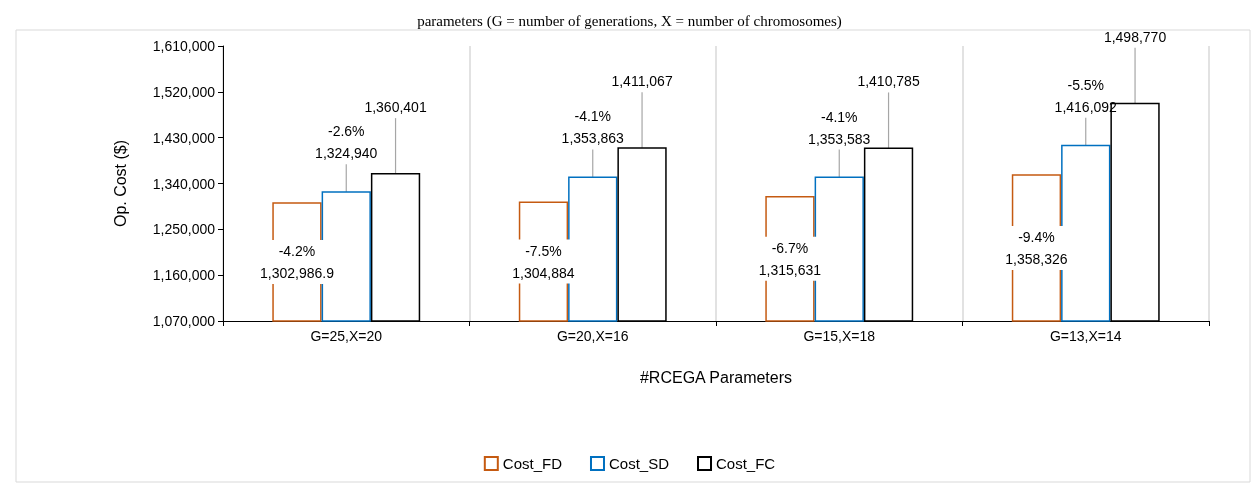 This screenshot has width=1259, height=484. I want to click on data-label: 1,410,785, so click(888, 81).